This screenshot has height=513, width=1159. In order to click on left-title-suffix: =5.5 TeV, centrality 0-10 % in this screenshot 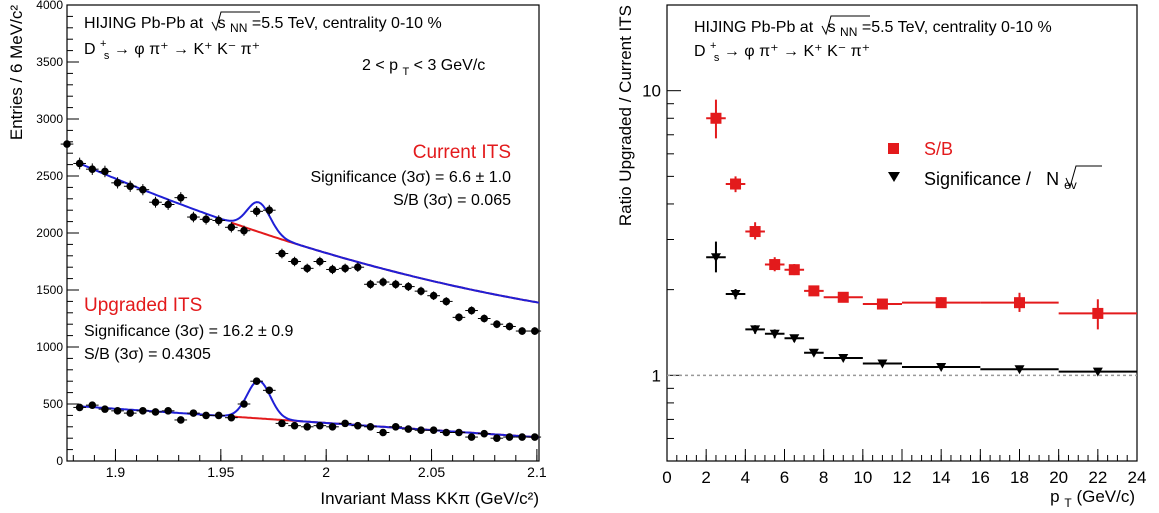, I will do `click(347, 23)`.